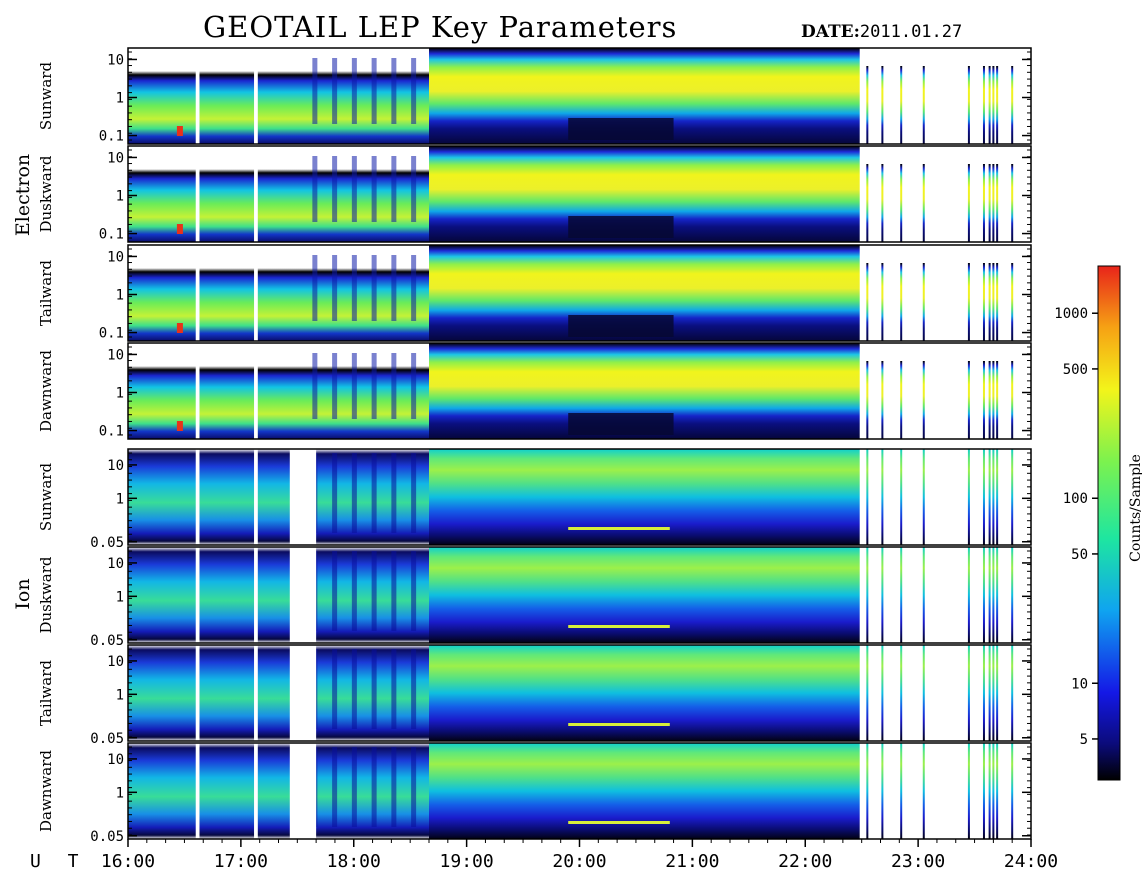 The height and width of the screenshot is (880, 1142). What do you see at coordinates (1031, 861) in the screenshot?
I see `x-tick-label: 24:00` at bounding box center [1031, 861].